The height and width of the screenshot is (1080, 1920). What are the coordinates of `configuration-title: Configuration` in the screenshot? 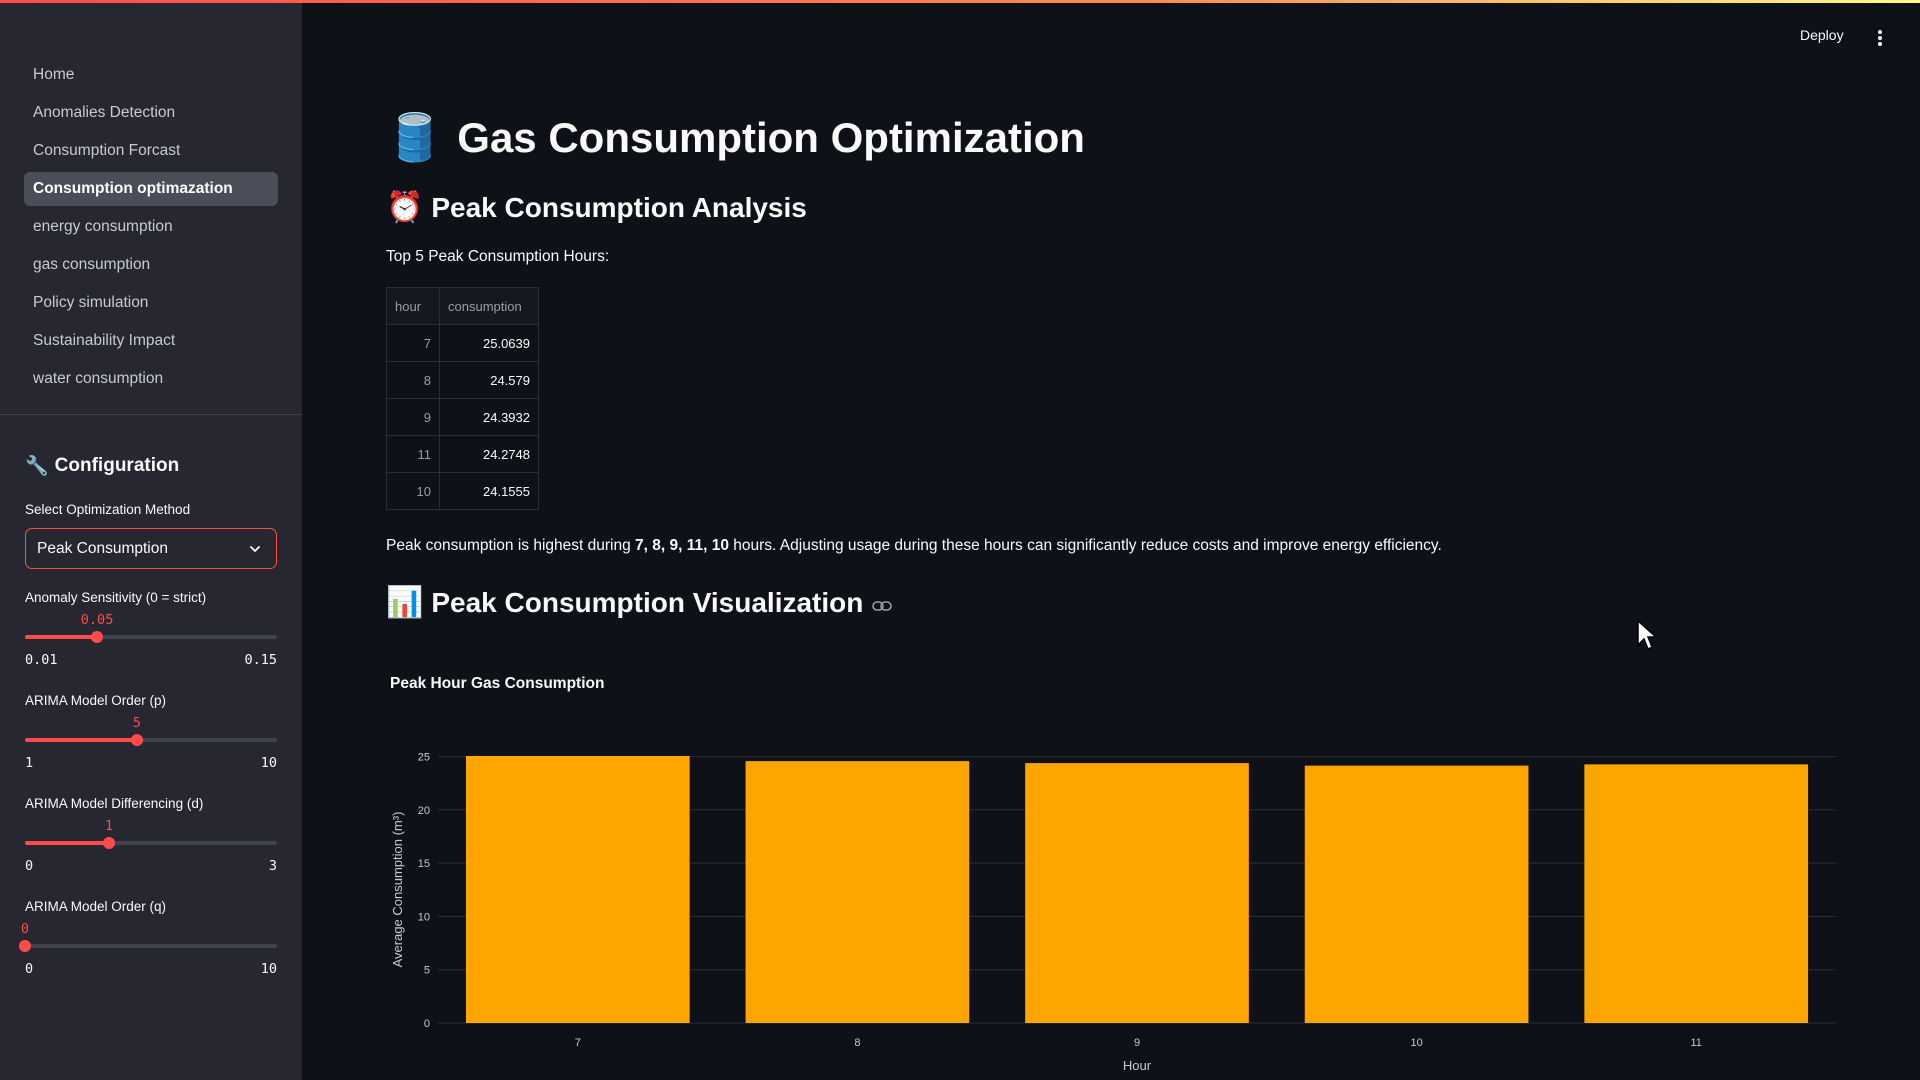 It's located at (117, 465).